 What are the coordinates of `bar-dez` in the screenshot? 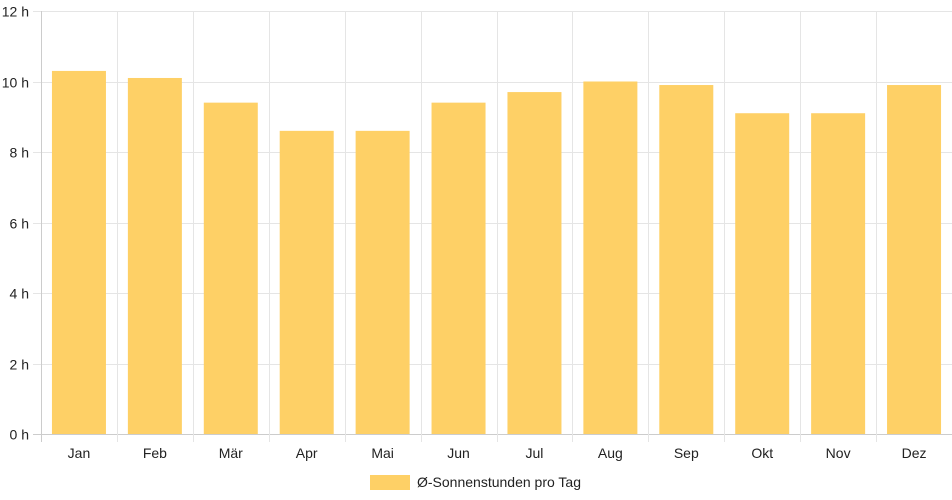 It's located at (914, 260).